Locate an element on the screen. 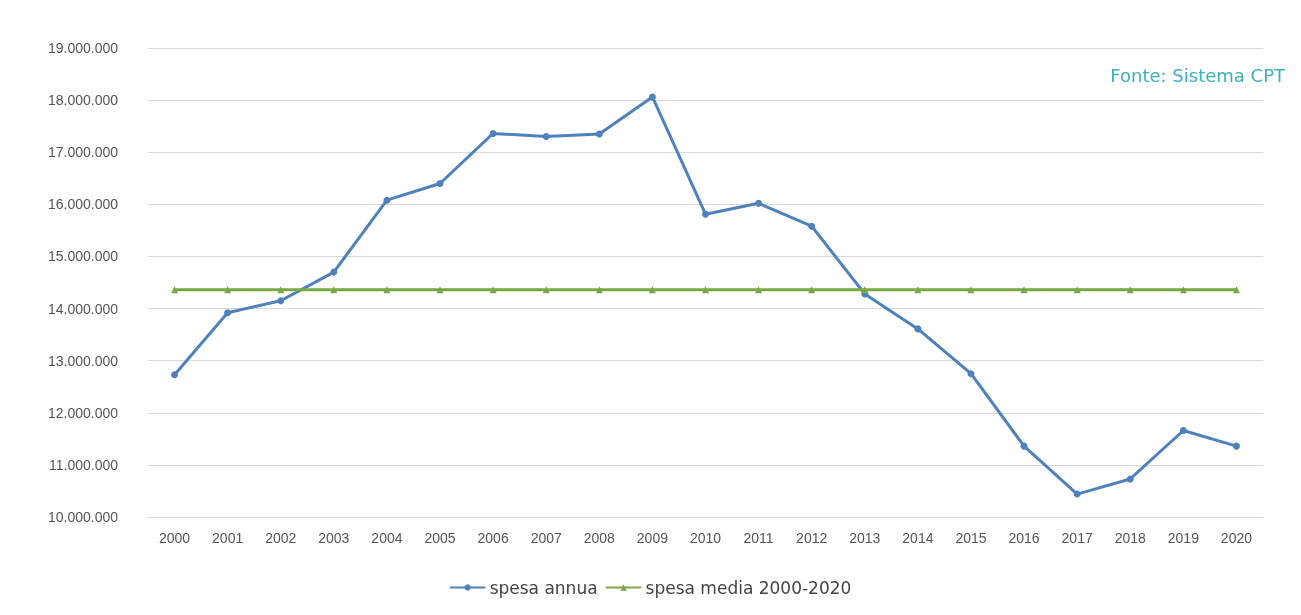 Image resolution: width=1301 pixels, height=615 pixels. legend-label: spesa media 2000-2020 is located at coordinates (748, 587).